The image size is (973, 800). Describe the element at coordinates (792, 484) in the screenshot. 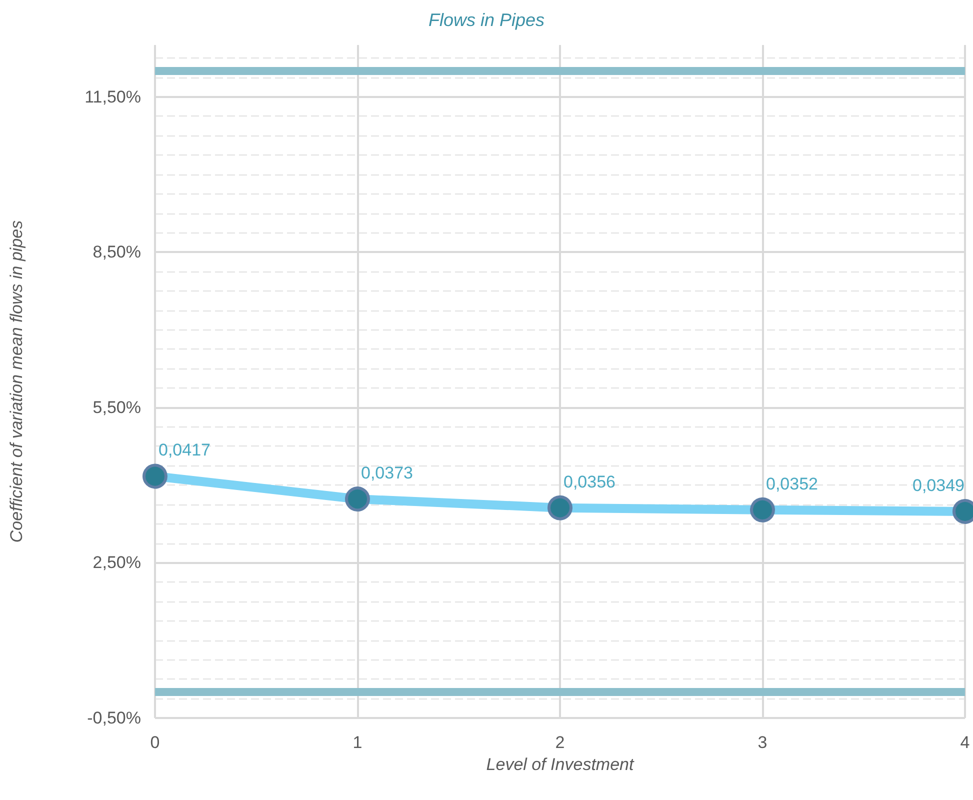

I see `data-label: 0,0352` at that location.